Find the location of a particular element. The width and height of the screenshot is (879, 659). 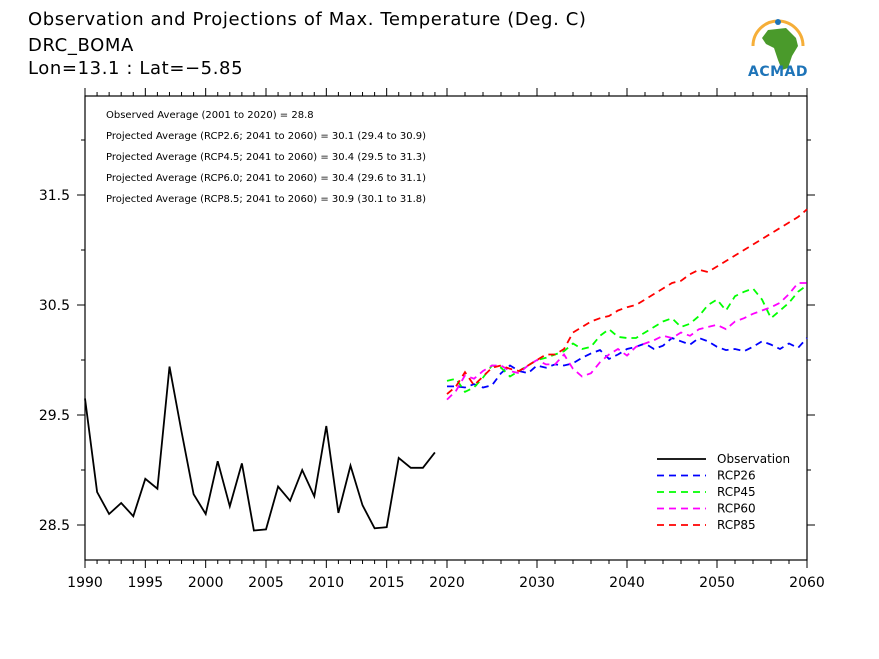

x-tick-label: 2010 is located at coordinates (327, 583).